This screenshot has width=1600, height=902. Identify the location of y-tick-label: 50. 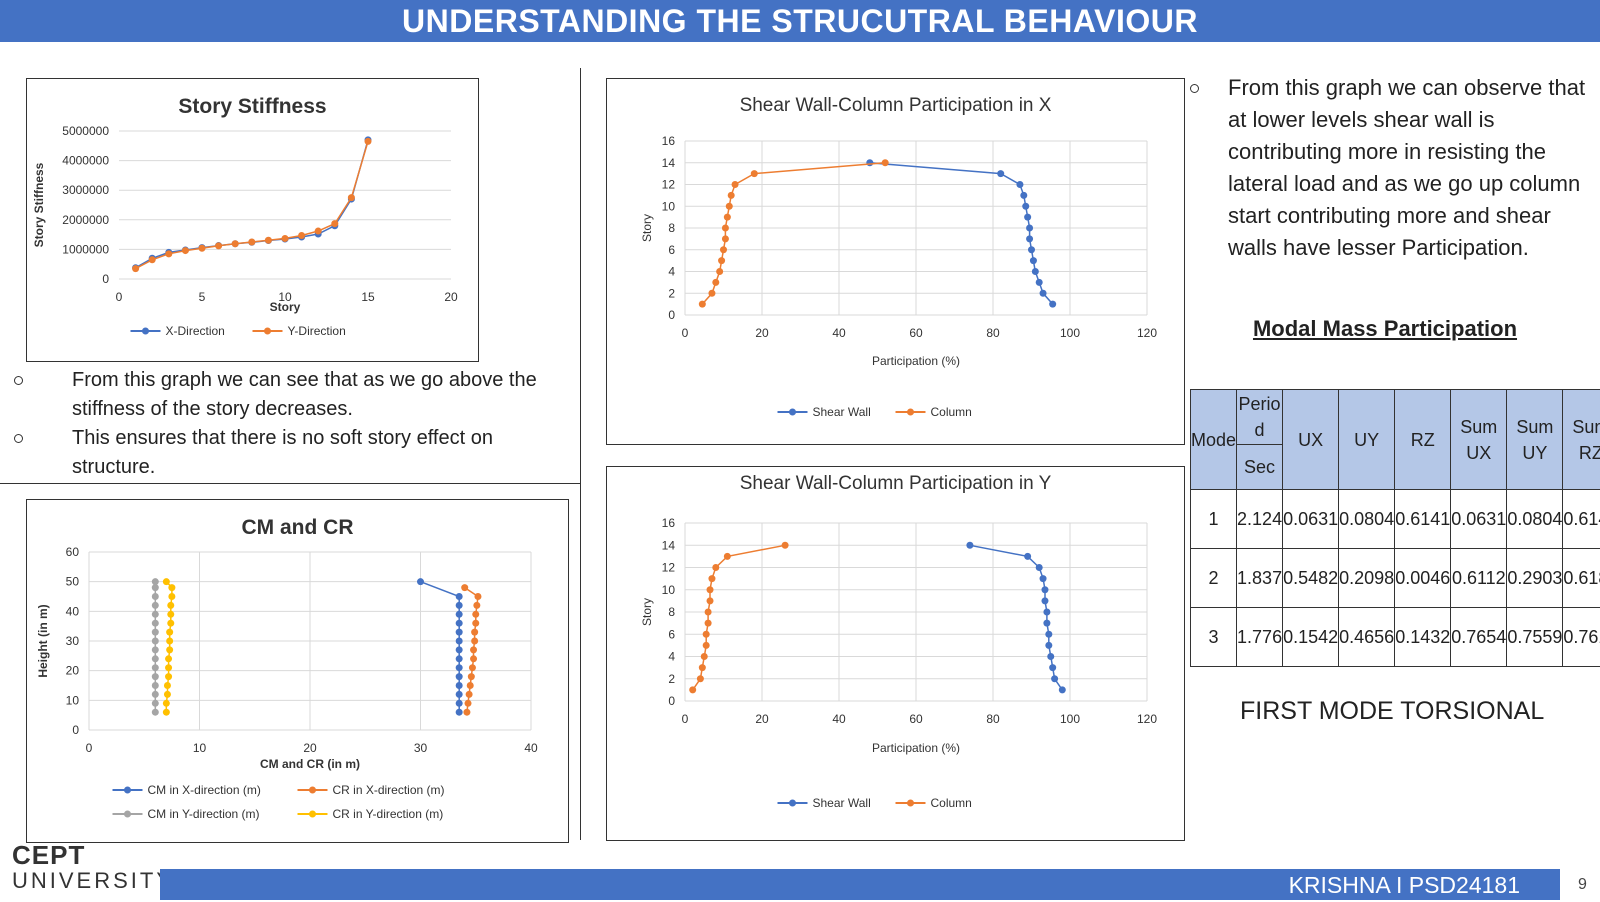
(73, 582).